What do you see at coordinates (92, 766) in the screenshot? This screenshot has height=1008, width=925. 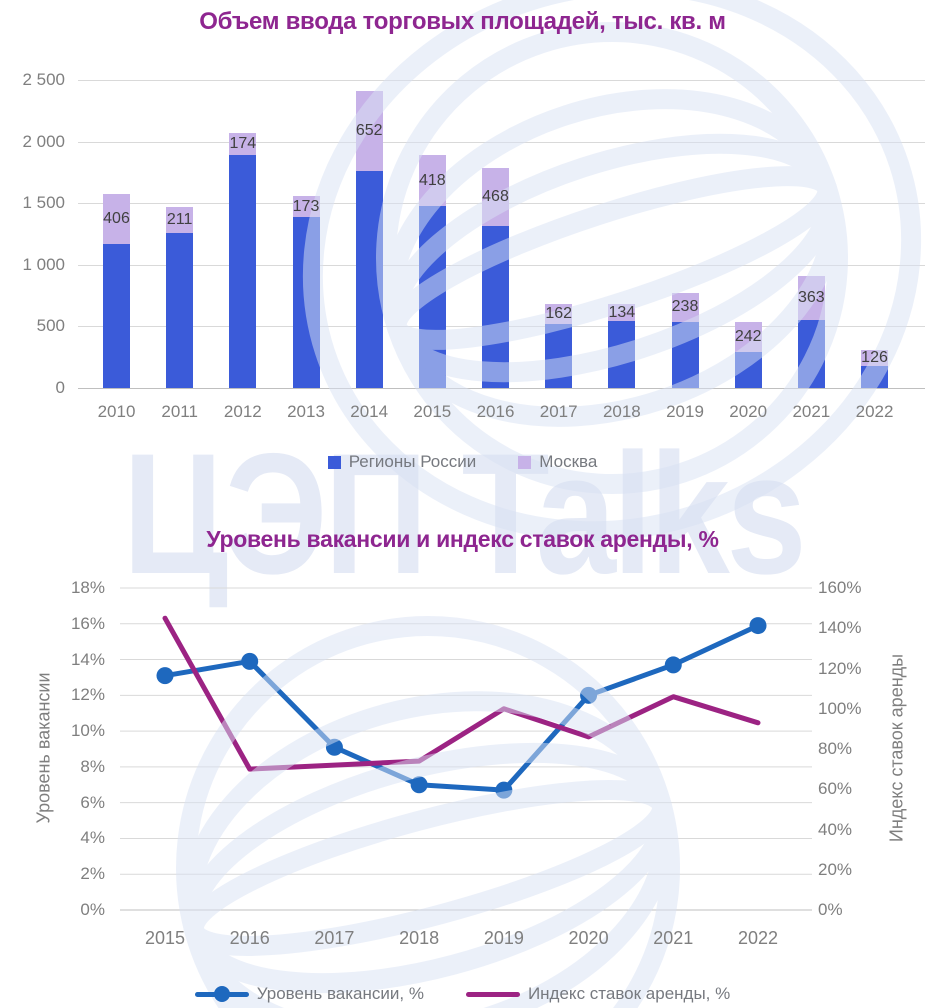 I see `left-axis-tick: 8%` at bounding box center [92, 766].